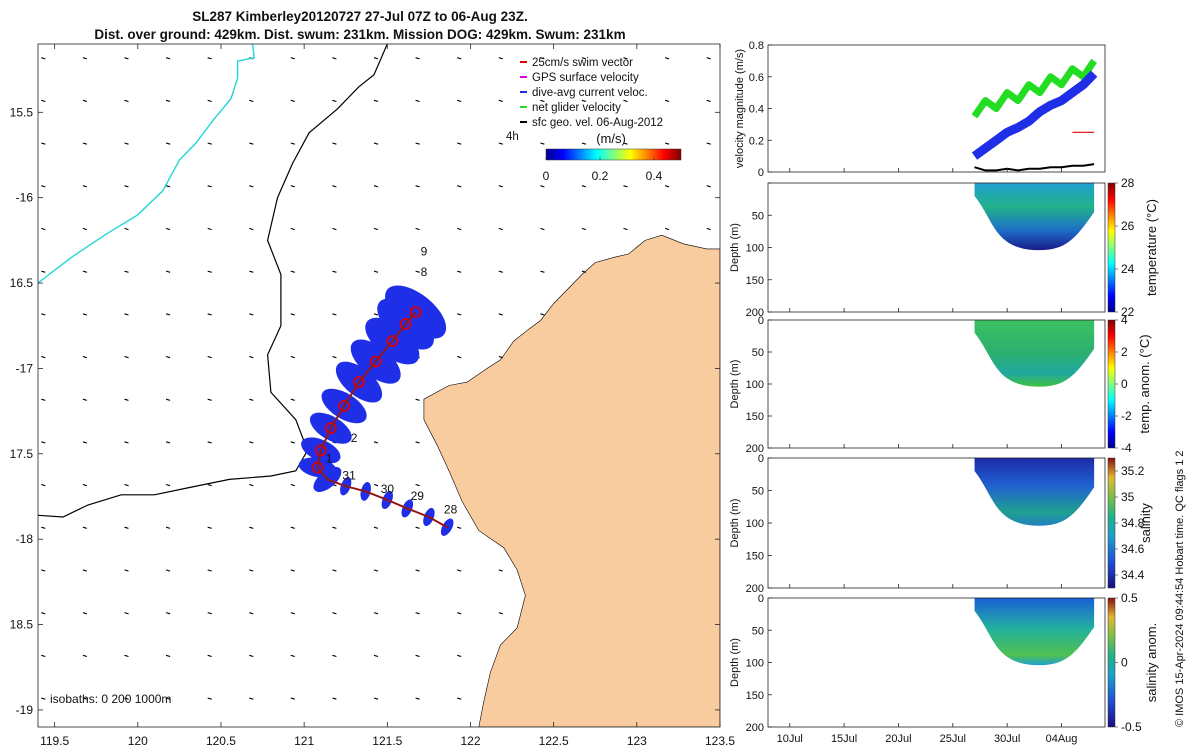  I want to click on map-x-tick-label: 121, so click(304, 741).